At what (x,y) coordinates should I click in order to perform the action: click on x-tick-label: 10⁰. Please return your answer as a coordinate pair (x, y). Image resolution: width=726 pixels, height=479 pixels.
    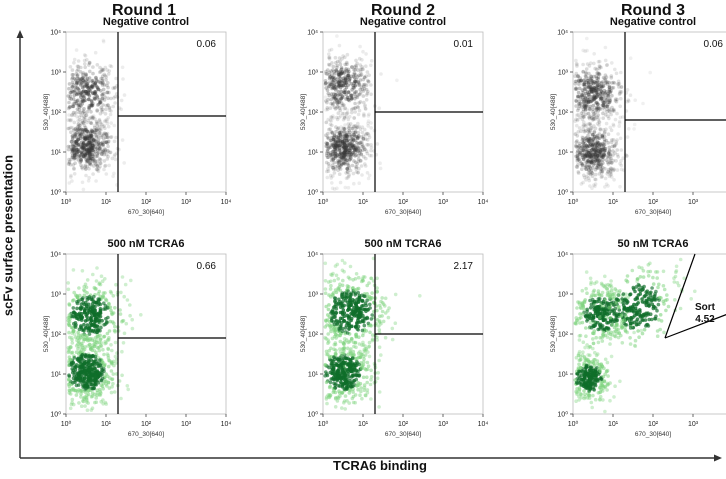
    Looking at the image, I should click on (66, 202).